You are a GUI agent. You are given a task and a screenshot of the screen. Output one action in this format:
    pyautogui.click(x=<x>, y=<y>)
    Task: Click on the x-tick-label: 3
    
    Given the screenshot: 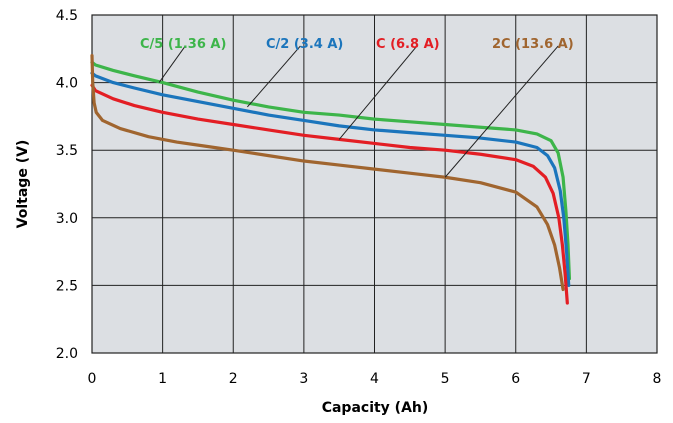 What is the action you would take?
    pyautogui.click(x=303, y=379)
    